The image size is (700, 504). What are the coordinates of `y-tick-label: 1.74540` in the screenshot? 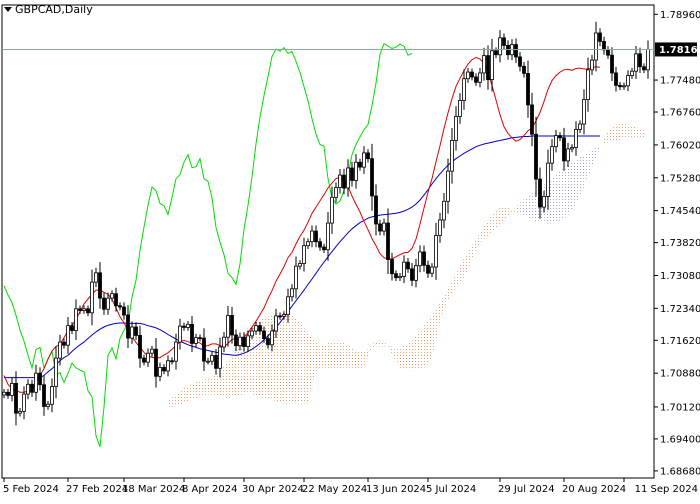 It's located at (680, 211).